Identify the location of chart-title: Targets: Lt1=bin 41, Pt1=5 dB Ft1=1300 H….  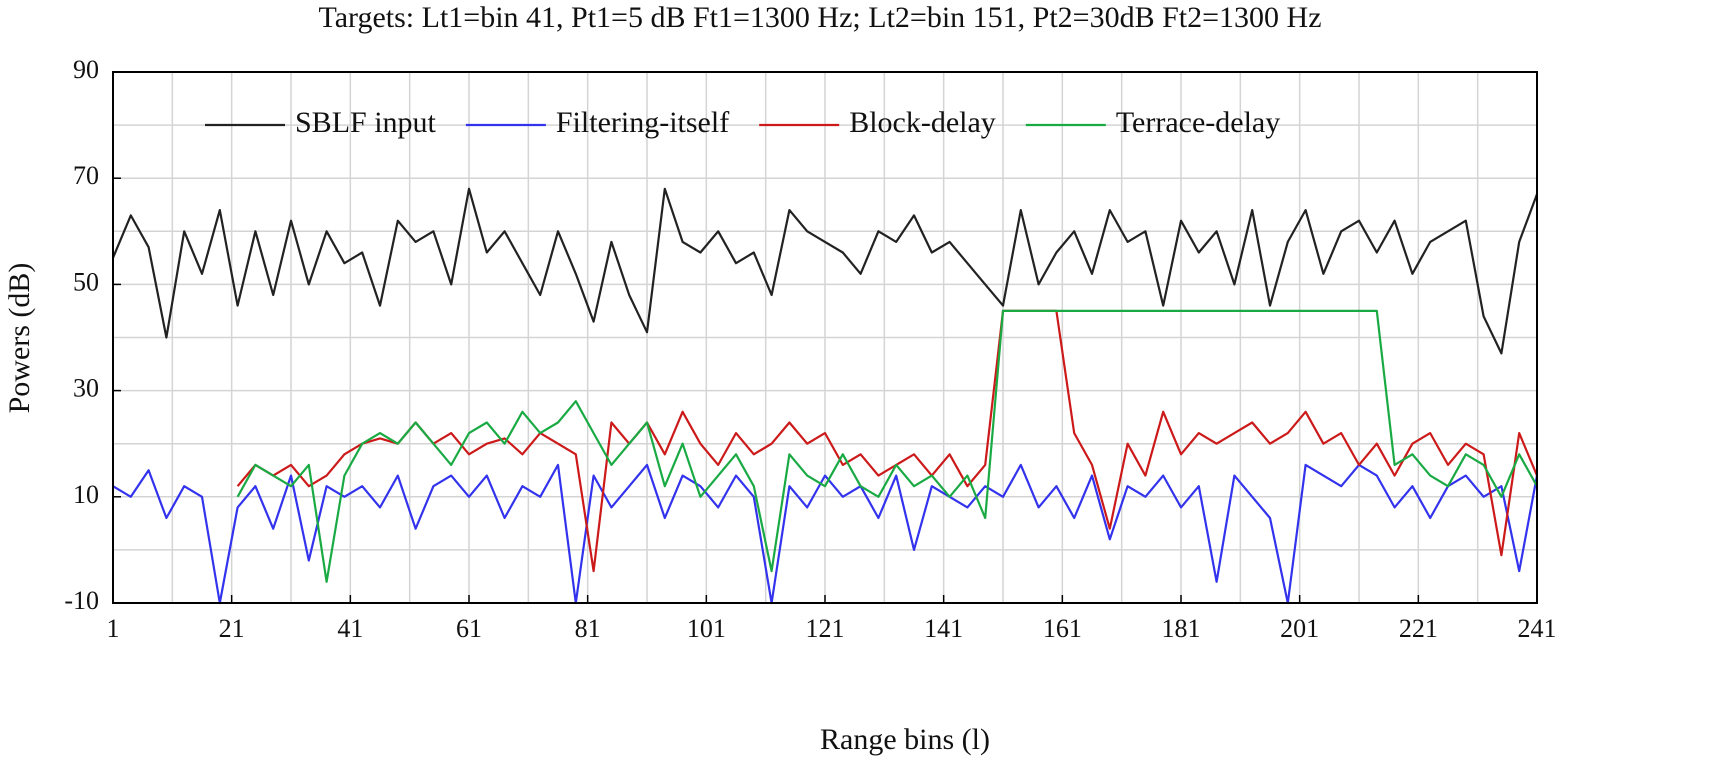
(819, 17).